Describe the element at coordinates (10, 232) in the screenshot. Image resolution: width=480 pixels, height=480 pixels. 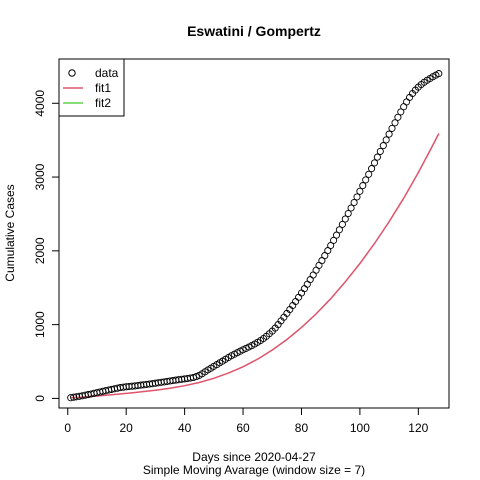
I see `y-axis-label: Cumulative Cases` at that location.